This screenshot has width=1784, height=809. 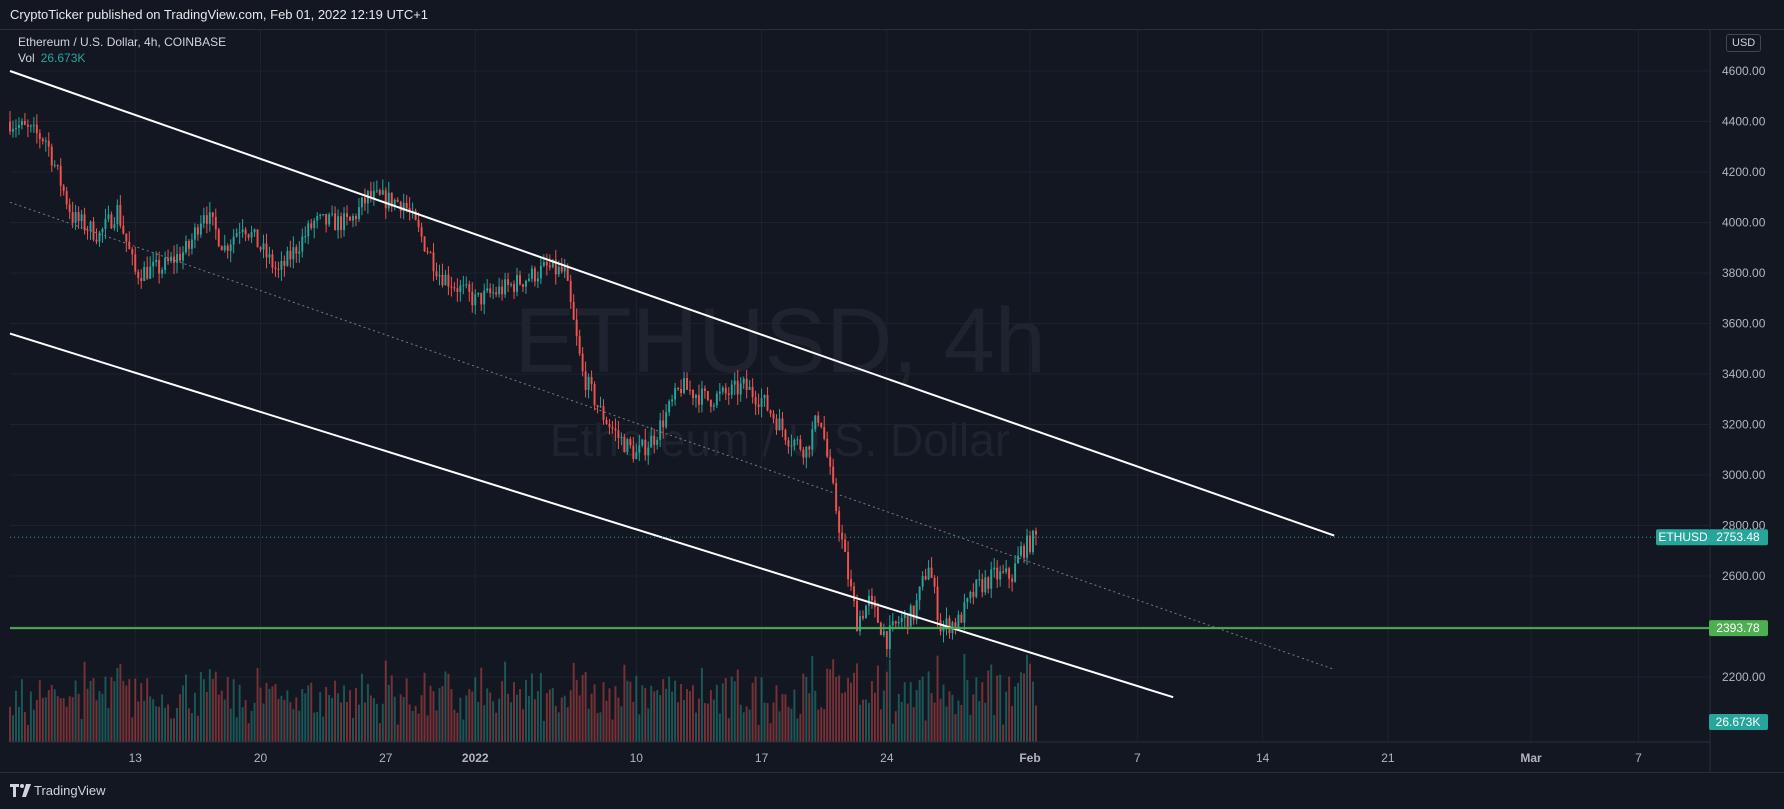 What do you see at coordinates (1744, 475) in the screenshot?
I see `price-tick-label: 3000.00` at bounding box center [1744, 475].